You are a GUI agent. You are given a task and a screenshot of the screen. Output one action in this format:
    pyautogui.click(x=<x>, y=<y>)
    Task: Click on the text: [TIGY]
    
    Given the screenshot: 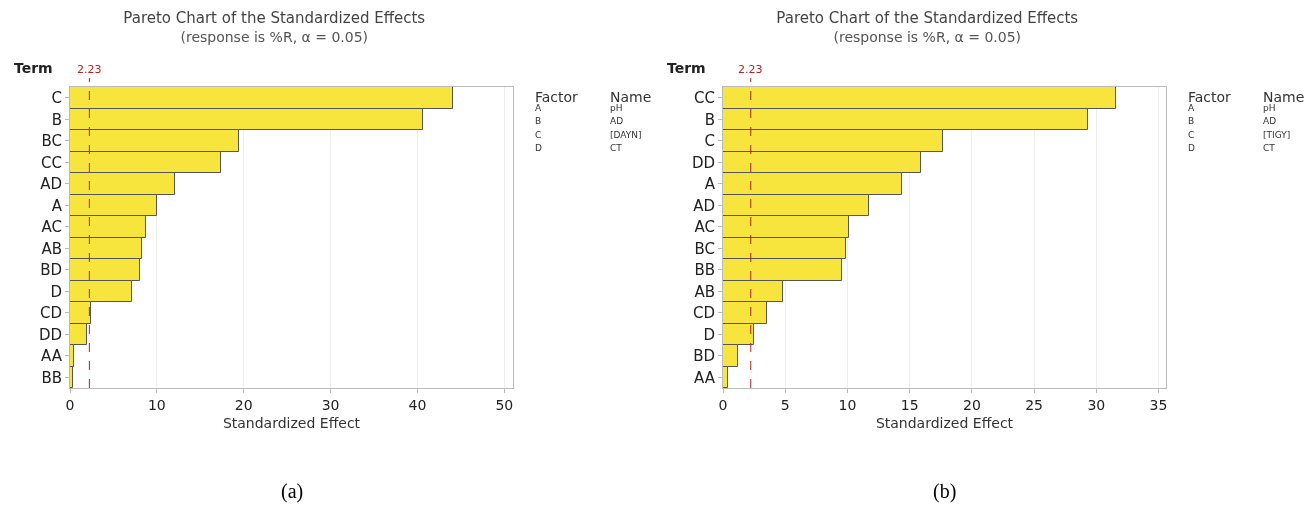 What is the action you would take?
    pyautogui.click(x=1277, y=135)
    